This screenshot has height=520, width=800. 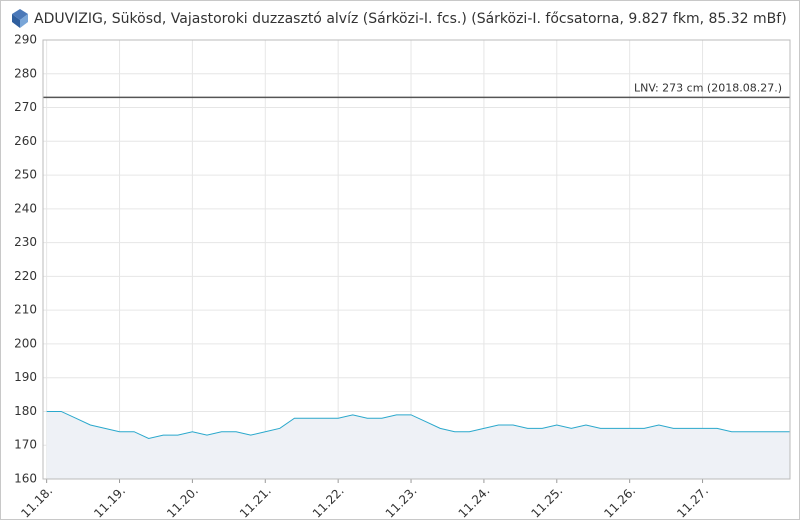 I want to click on y-tick-label: 290, so click(x=25, y=40).